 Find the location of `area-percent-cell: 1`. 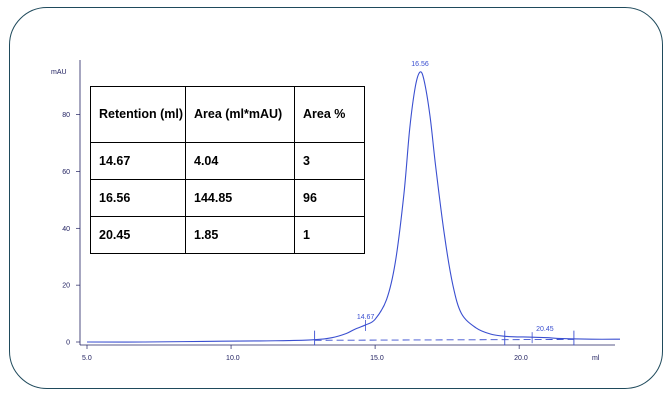

area-percent-cell: 1 is located at coordinates (329, 235).